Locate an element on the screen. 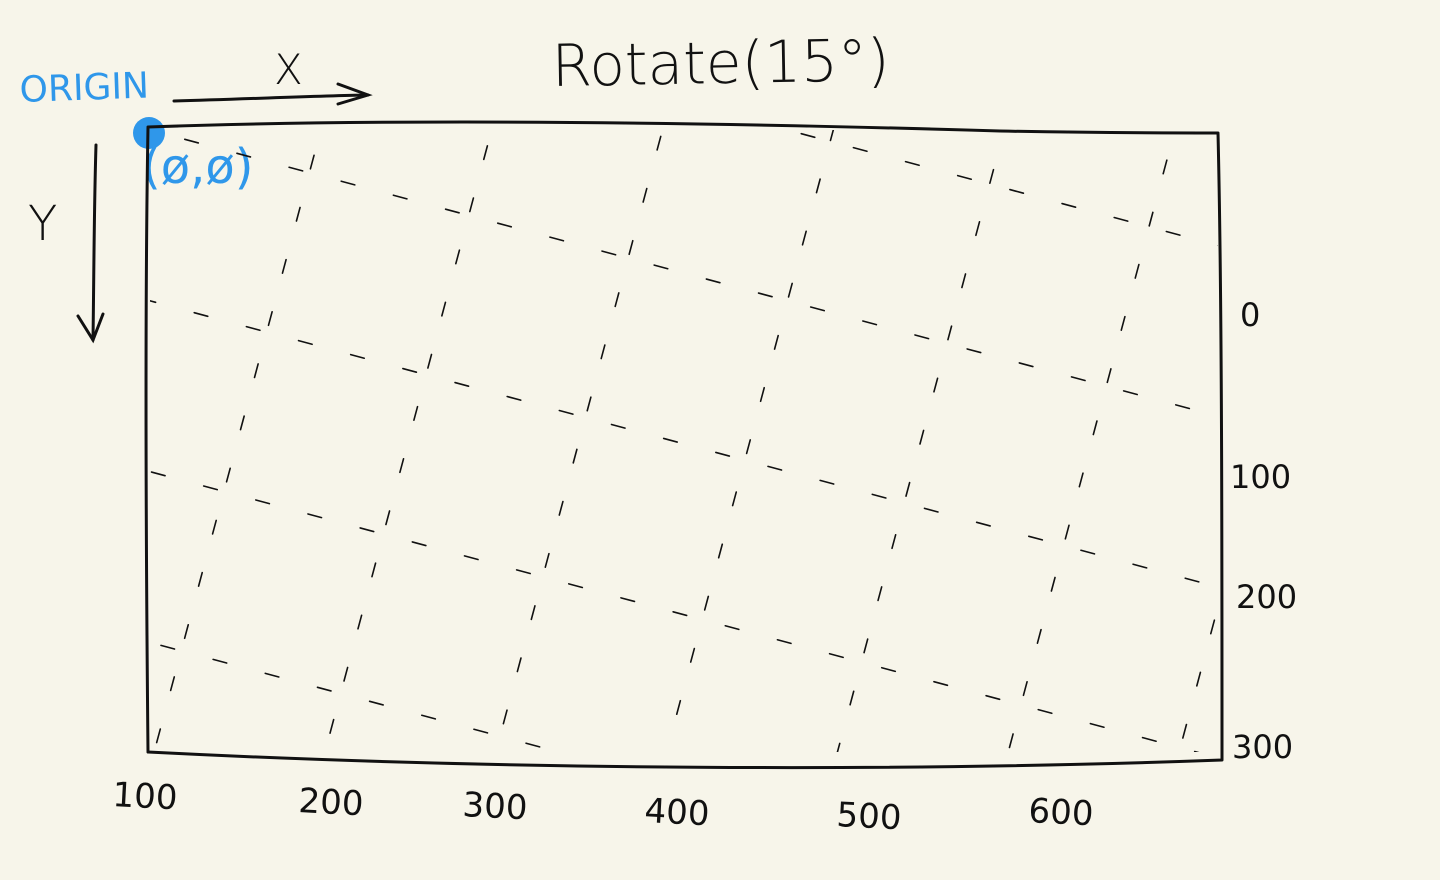 Image resolution: width=1440 pixels, height=880 pixels. x-tick-label: 100 is located at coordinates (145, 796).